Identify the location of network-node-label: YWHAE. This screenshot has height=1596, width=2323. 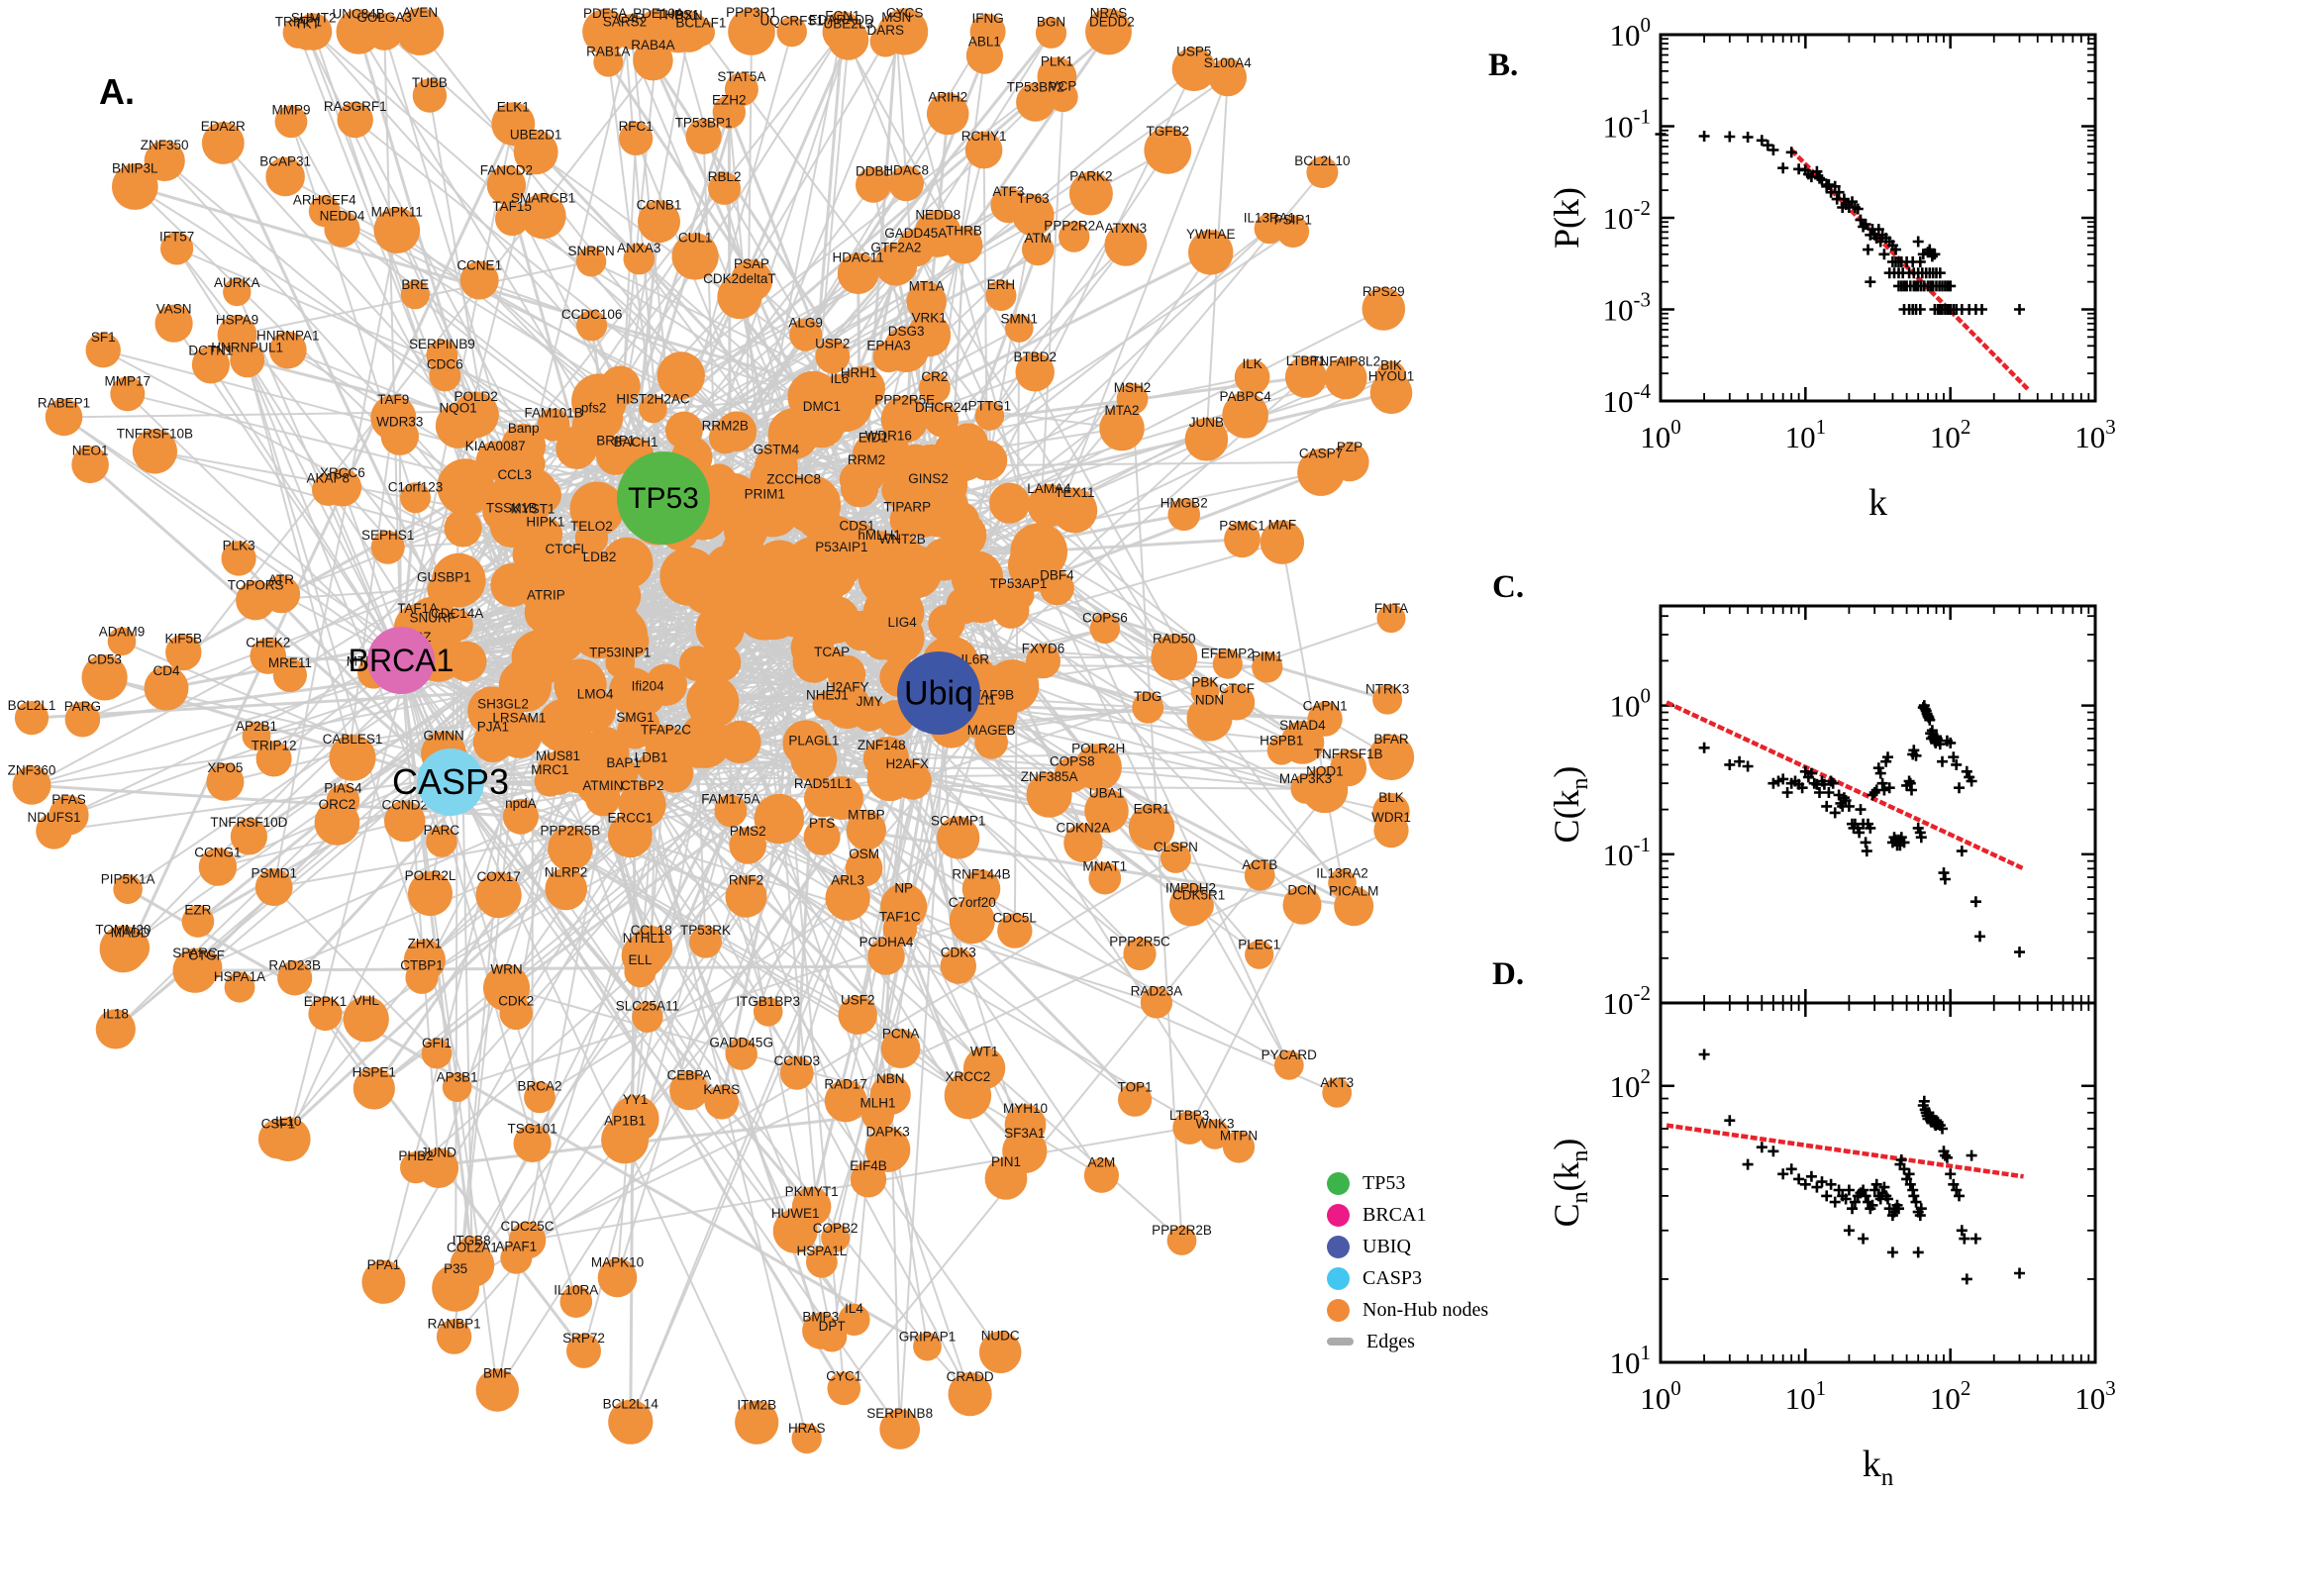
(1211, 234).